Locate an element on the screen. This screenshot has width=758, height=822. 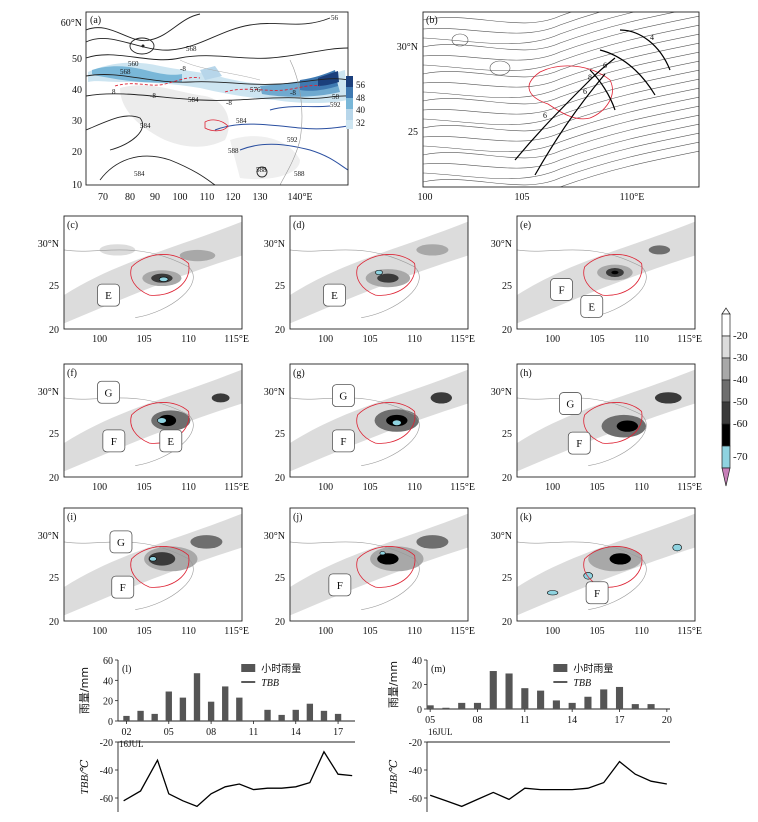
colorbar-tick: 32 is located at coordinates (360, 123).